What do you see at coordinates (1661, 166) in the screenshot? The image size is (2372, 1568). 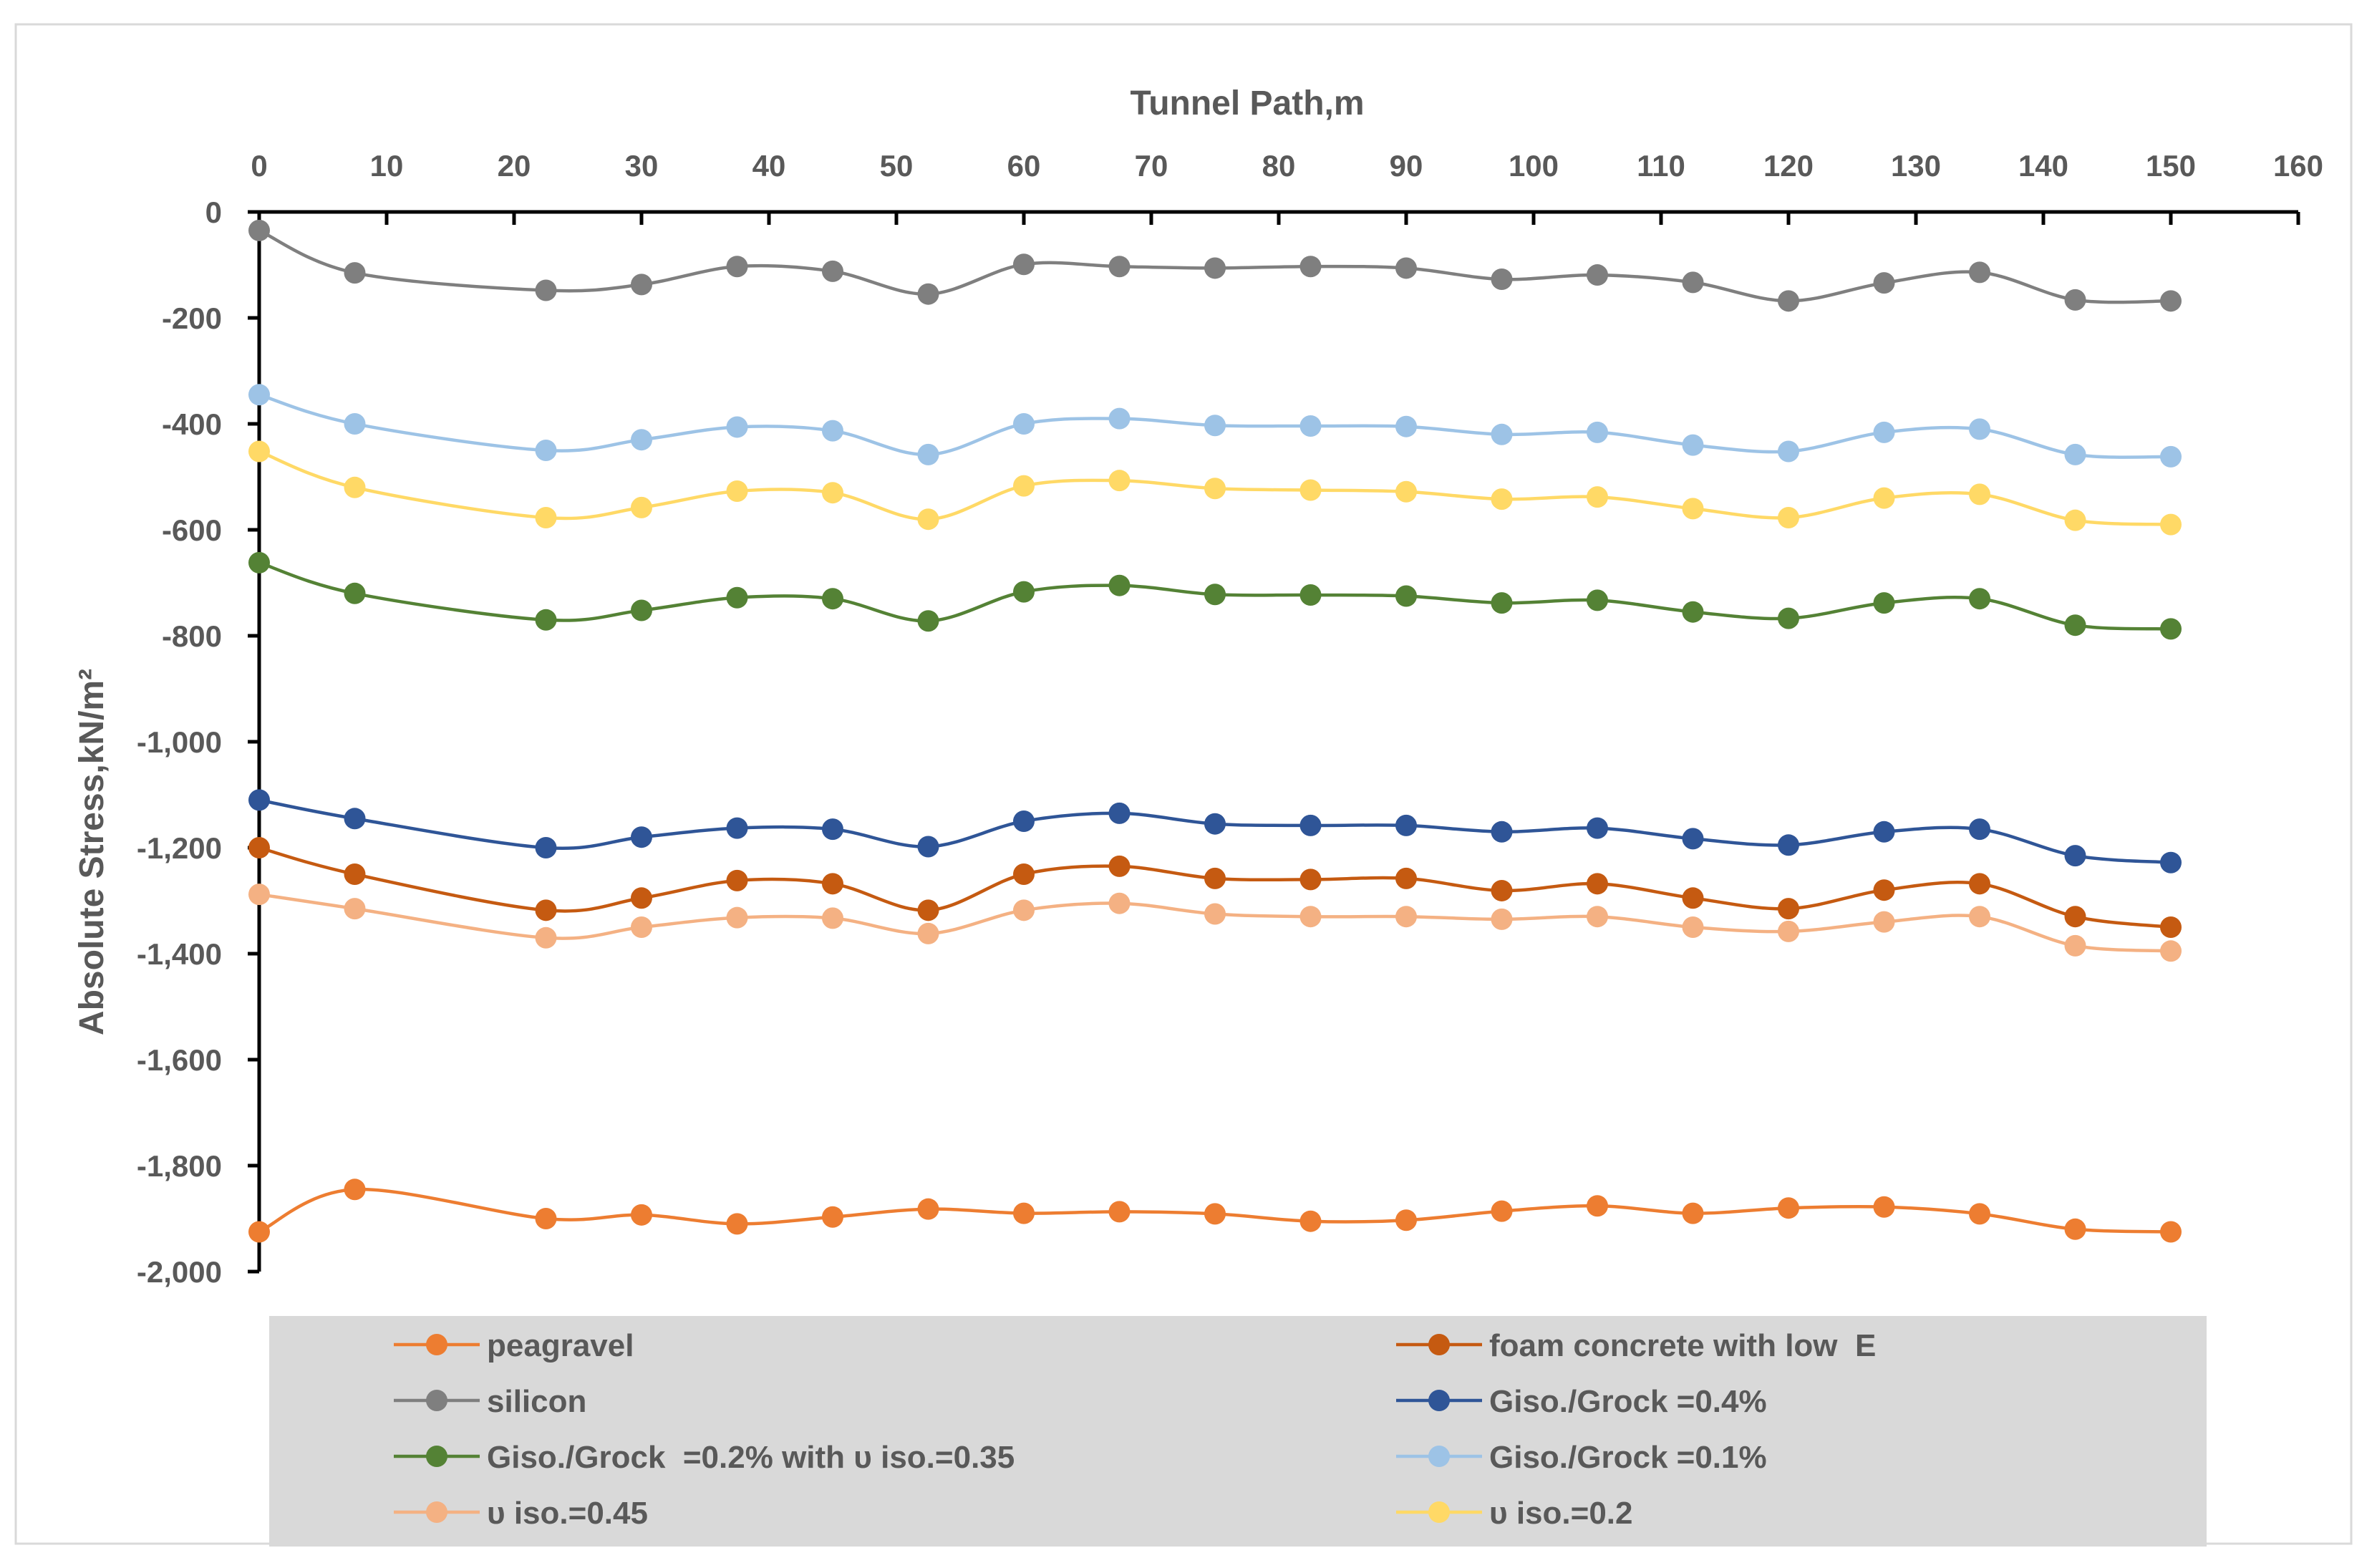 I see `x-tick-label: 110` at bounding box center [1661, 166].